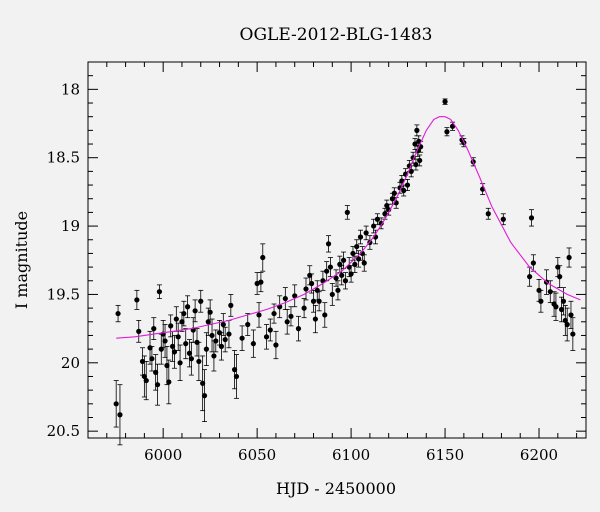 The image size is (600, 512). What do you see at coordinates (70, 226) in the screenshot?
I see `y-tick-label: 19` at bounding box center [70, 226].